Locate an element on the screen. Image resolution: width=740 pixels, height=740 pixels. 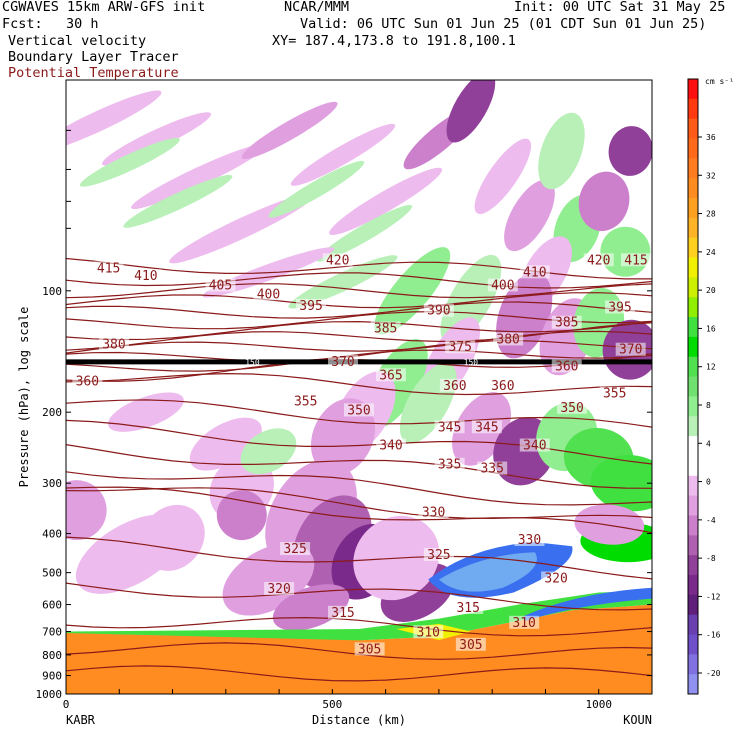
theta-label: 310 is located at coordinates (428, 632).